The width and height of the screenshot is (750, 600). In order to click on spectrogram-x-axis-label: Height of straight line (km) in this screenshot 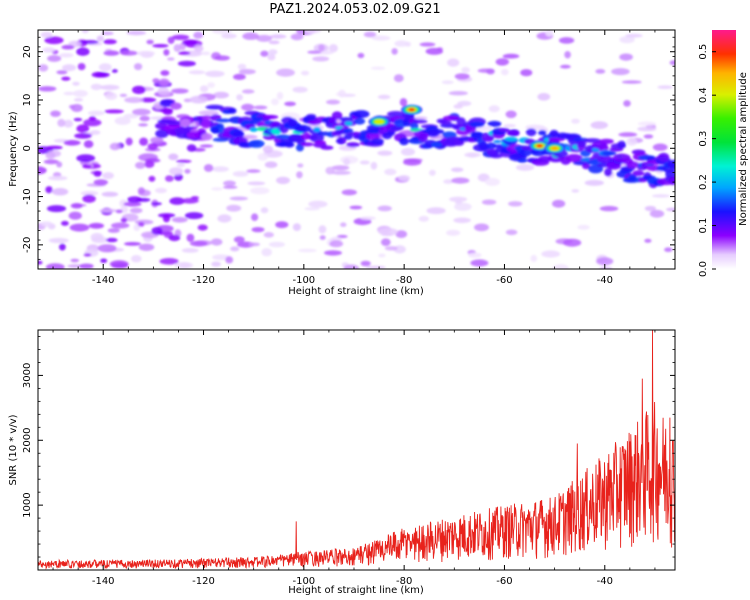, I will do `click(356, 291)`.